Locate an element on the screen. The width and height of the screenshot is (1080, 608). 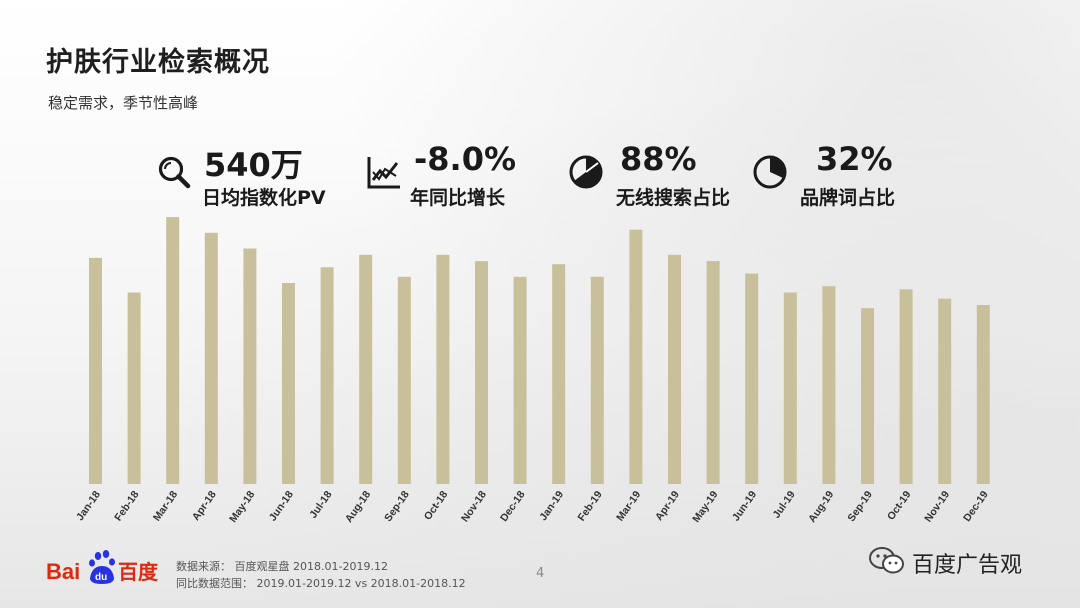
page-title: 护肤行业检索概况 is located at coordinates (158, 62).